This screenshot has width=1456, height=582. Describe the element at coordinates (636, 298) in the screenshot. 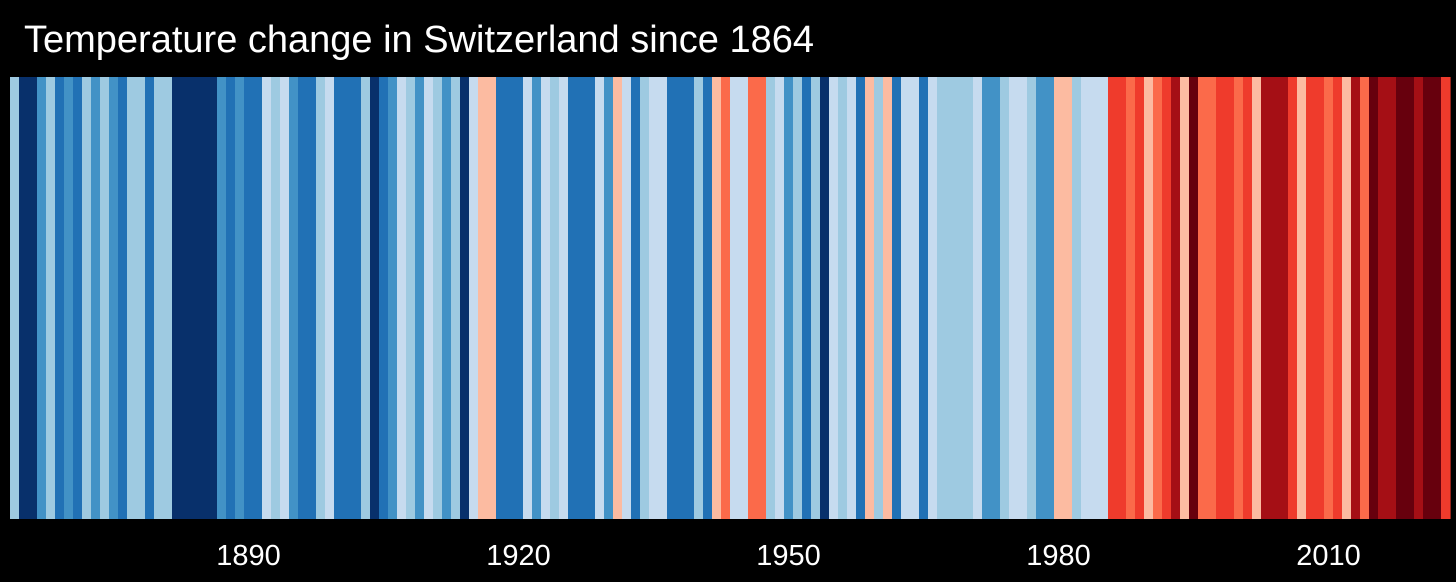

I see `stripe-1933` at that location.